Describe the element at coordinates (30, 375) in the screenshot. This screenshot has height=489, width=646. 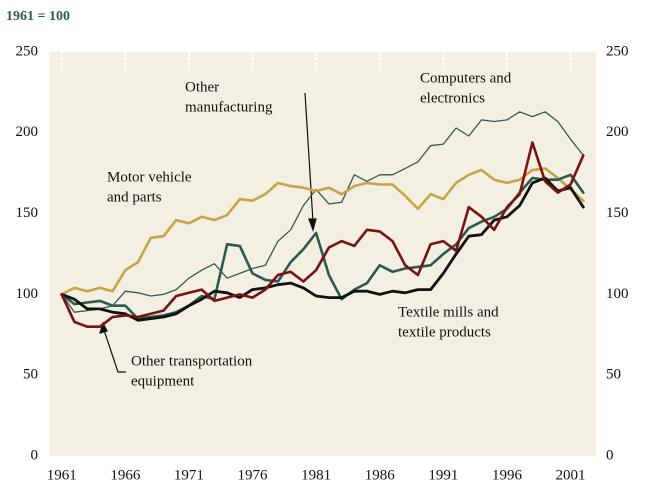
I see `y-tick-label: 50` at that location.